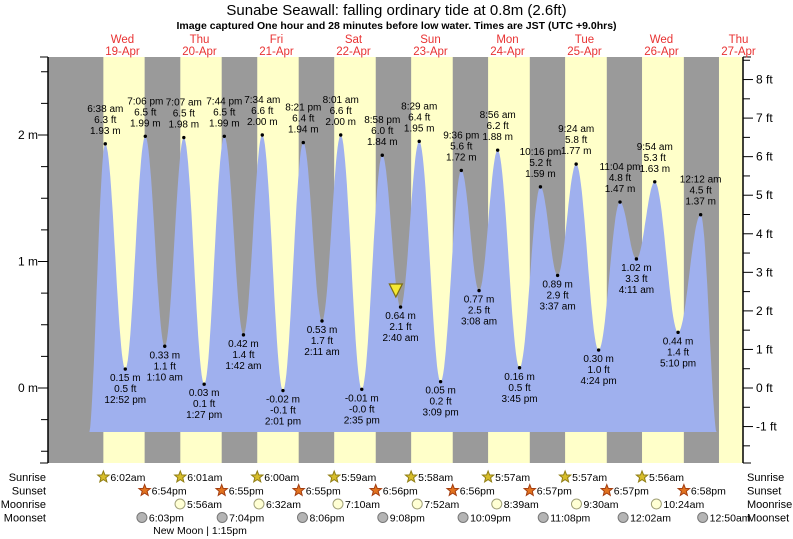 This screenshot has width=793, height=539. What do you see at coordinates (382, 142) in the screenshot?
I see `high-tide-label: 1.84 m` at bounding box center [382, 142].